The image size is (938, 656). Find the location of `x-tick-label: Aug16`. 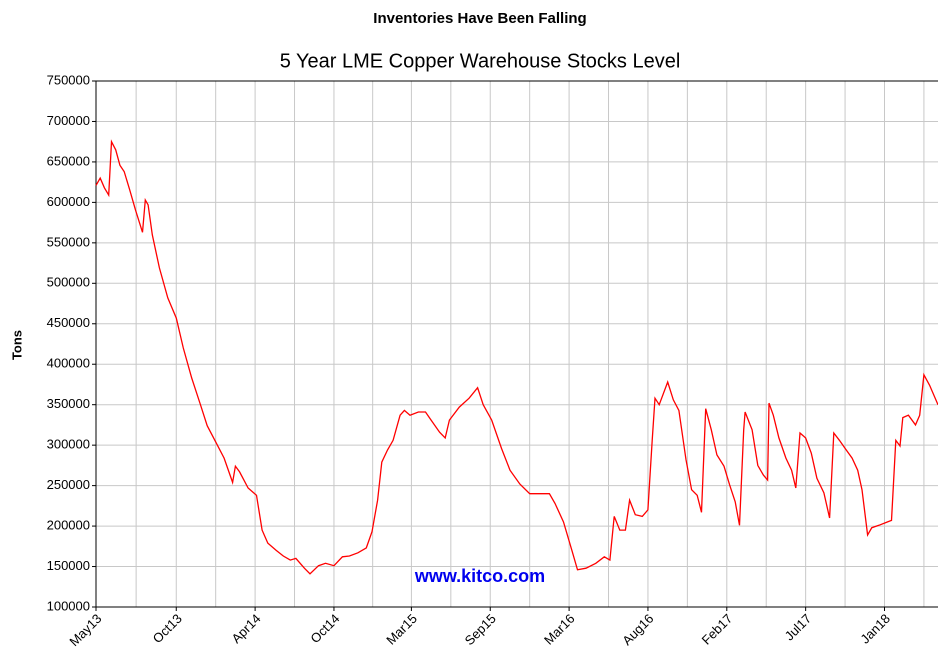

x-tick-label: Aug16 is located at coordinates (637, 629).